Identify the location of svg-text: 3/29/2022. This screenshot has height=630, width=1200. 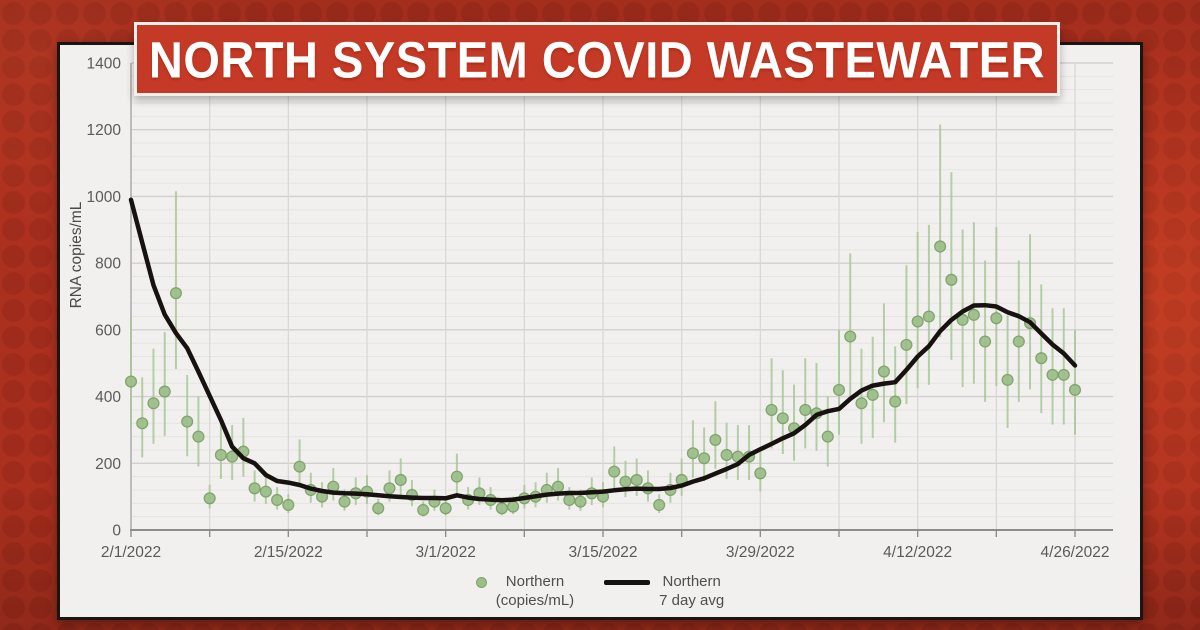
(760, 552).